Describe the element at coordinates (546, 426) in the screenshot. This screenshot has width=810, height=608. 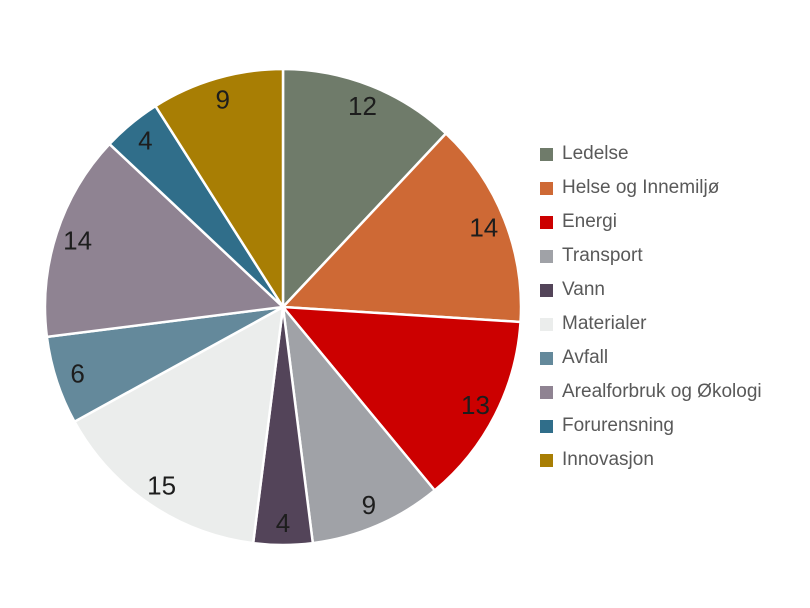
I see `legend-swatch-forurensning` at that location.